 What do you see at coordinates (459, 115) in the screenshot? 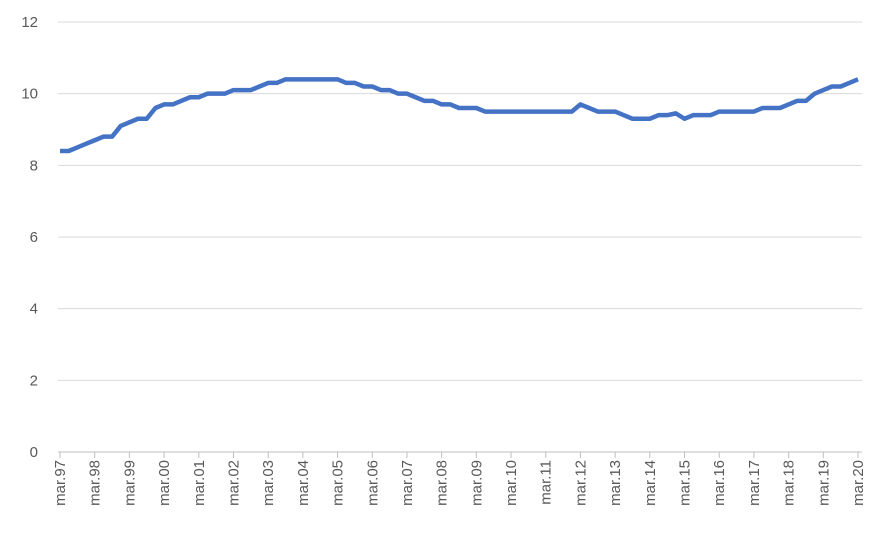
I see `line-series` at bounding box center [459, 115].